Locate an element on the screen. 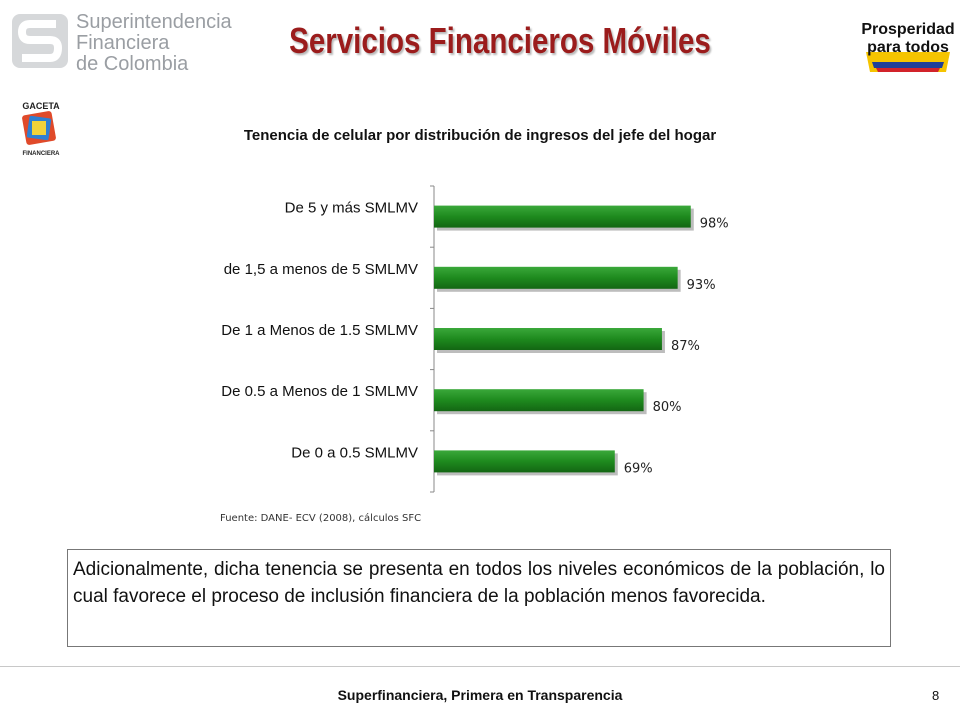 Image resolution: width=960 pixels, height=720 pixels. value-label: 69% is located at coordinates (638, 468).